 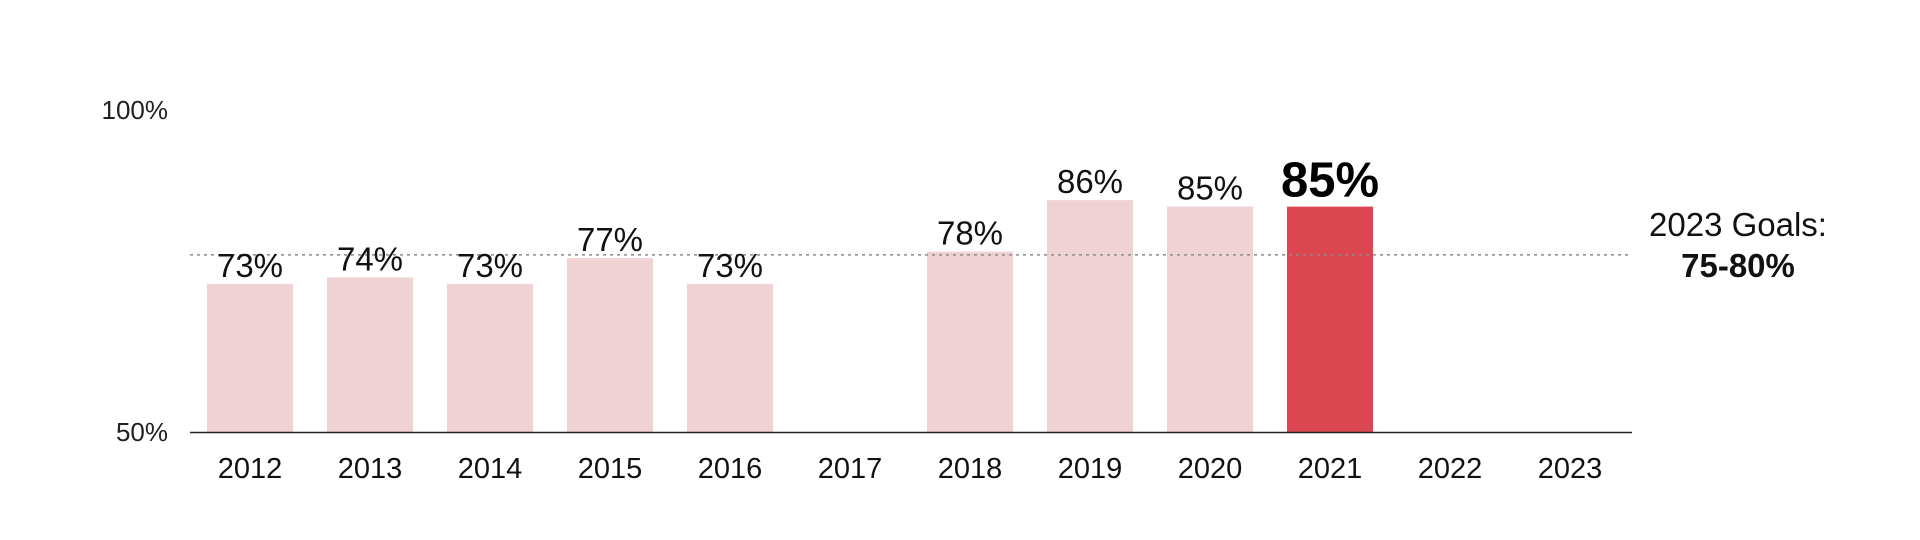 What do you see at coordinates (610, 239) in the screenshot?
I see `value-label: 77%` at bounding box center [610, 239].